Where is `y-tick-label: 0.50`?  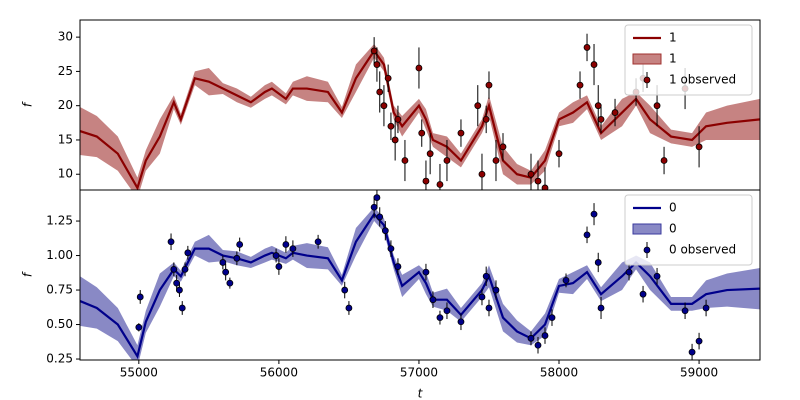
y-tick-label: 0.50 is located at coordinates (59, 324).